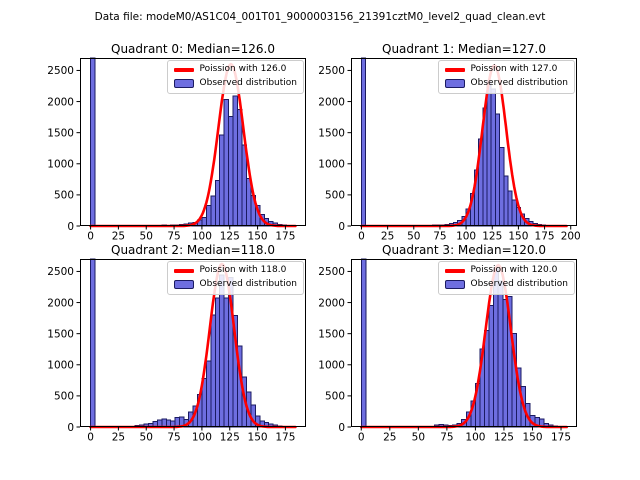 The height and width of the screenshot is (480, 640). I want to click on subplot-title-quadrant-3: Quadrant 3: Median=120.0, so click(464, 250).